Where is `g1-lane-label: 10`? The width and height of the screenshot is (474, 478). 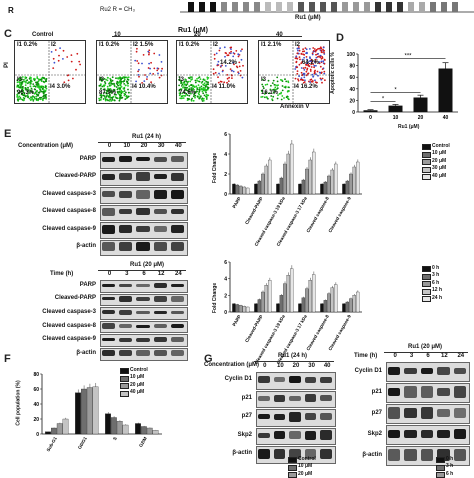 g1-lane-label: 10 is located at coordinates (280, 366).